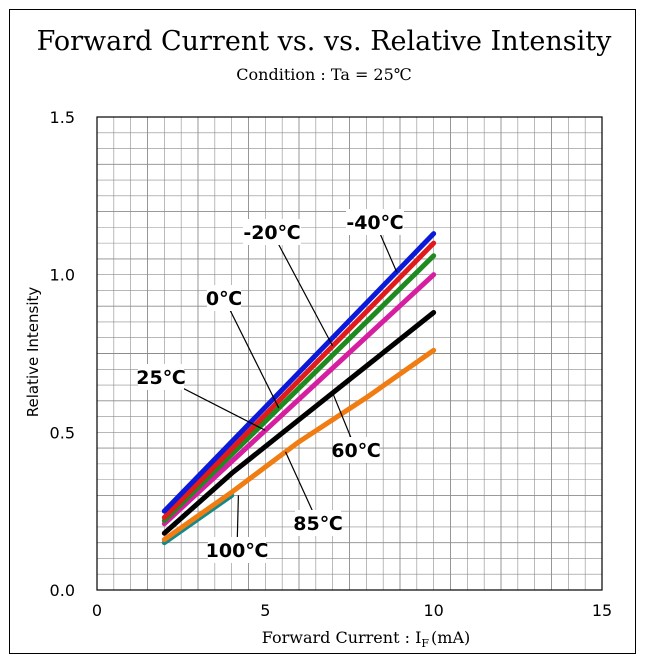 This screenshot has height=666, width=648. I want to click on y-tick-label: 1.0, so click(62, 275).